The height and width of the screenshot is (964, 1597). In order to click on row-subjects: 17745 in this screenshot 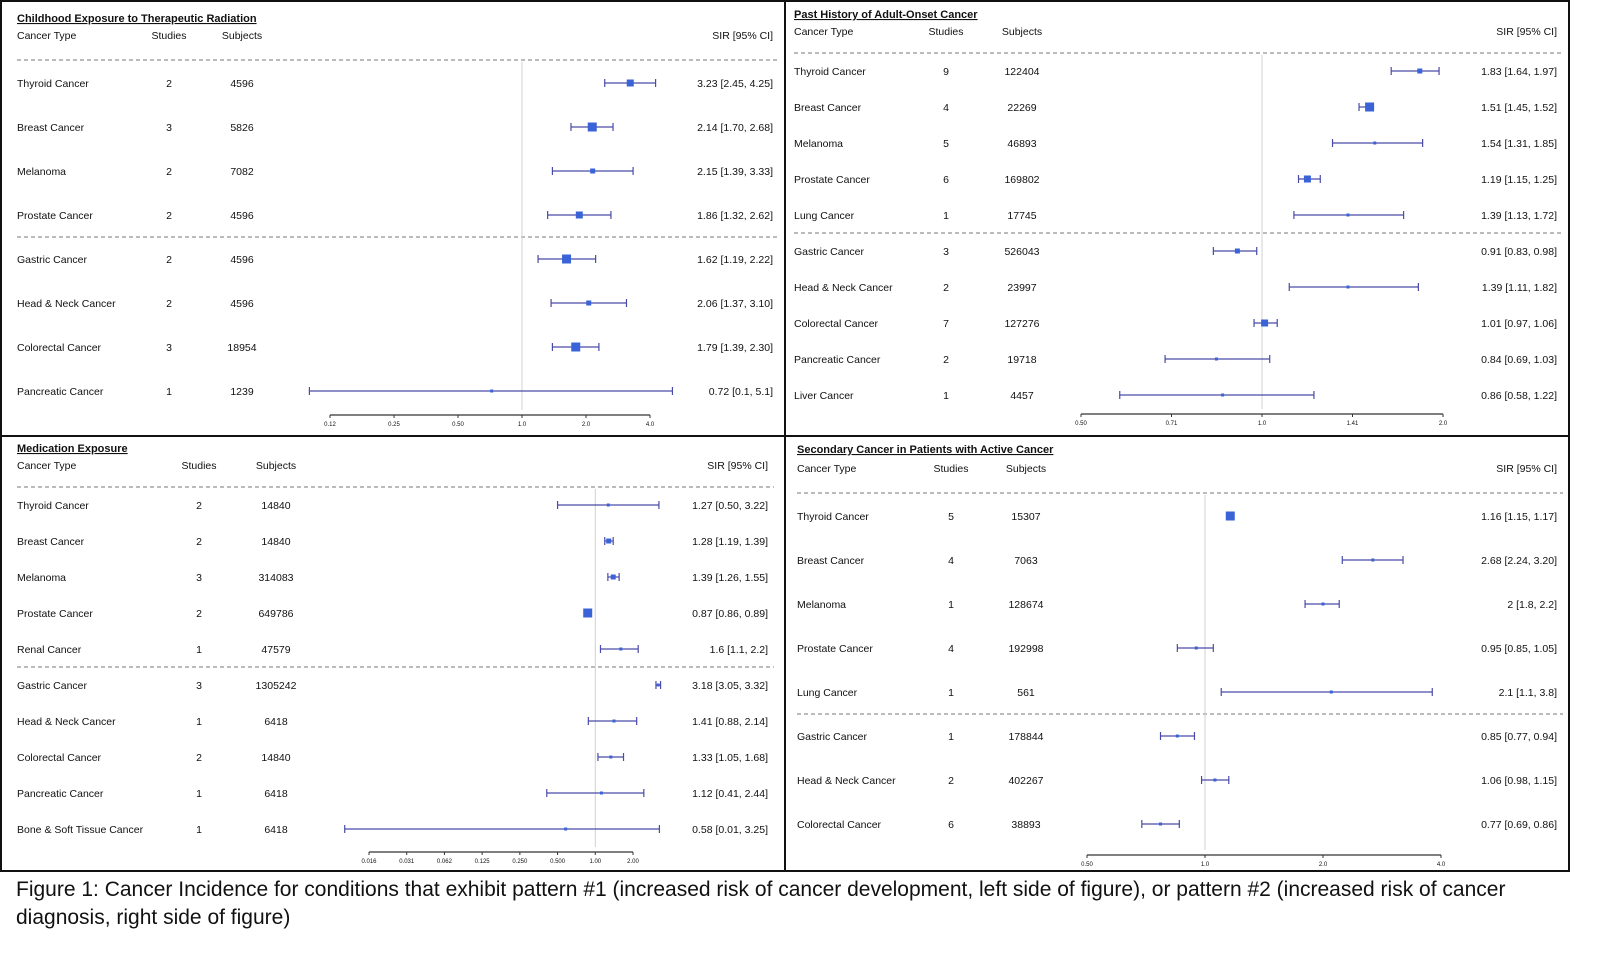, I will do `click(1021, 216)`.